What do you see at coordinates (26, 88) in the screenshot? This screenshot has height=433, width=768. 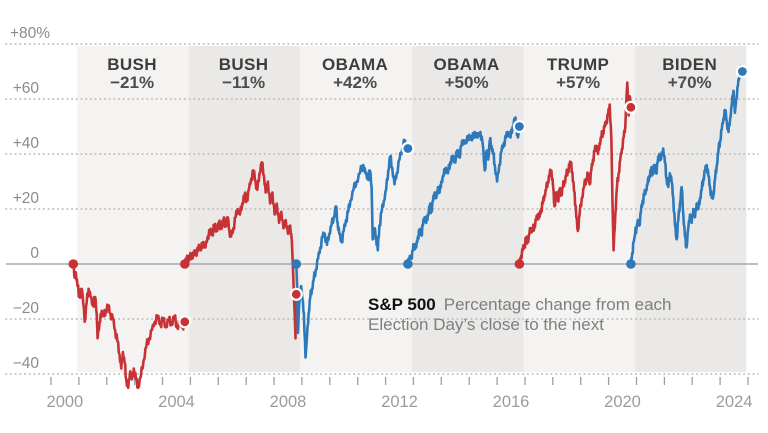 I see `y-axis-label-60: +60` at bounding box center [26, 88].